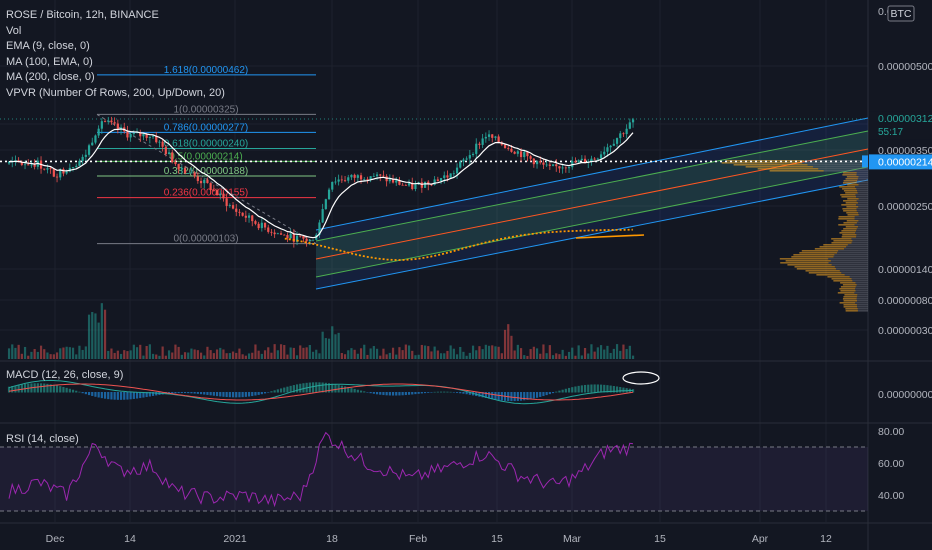 This screenshot has width=932, height=550. I want to click on volume-bars, so click(321, 331).